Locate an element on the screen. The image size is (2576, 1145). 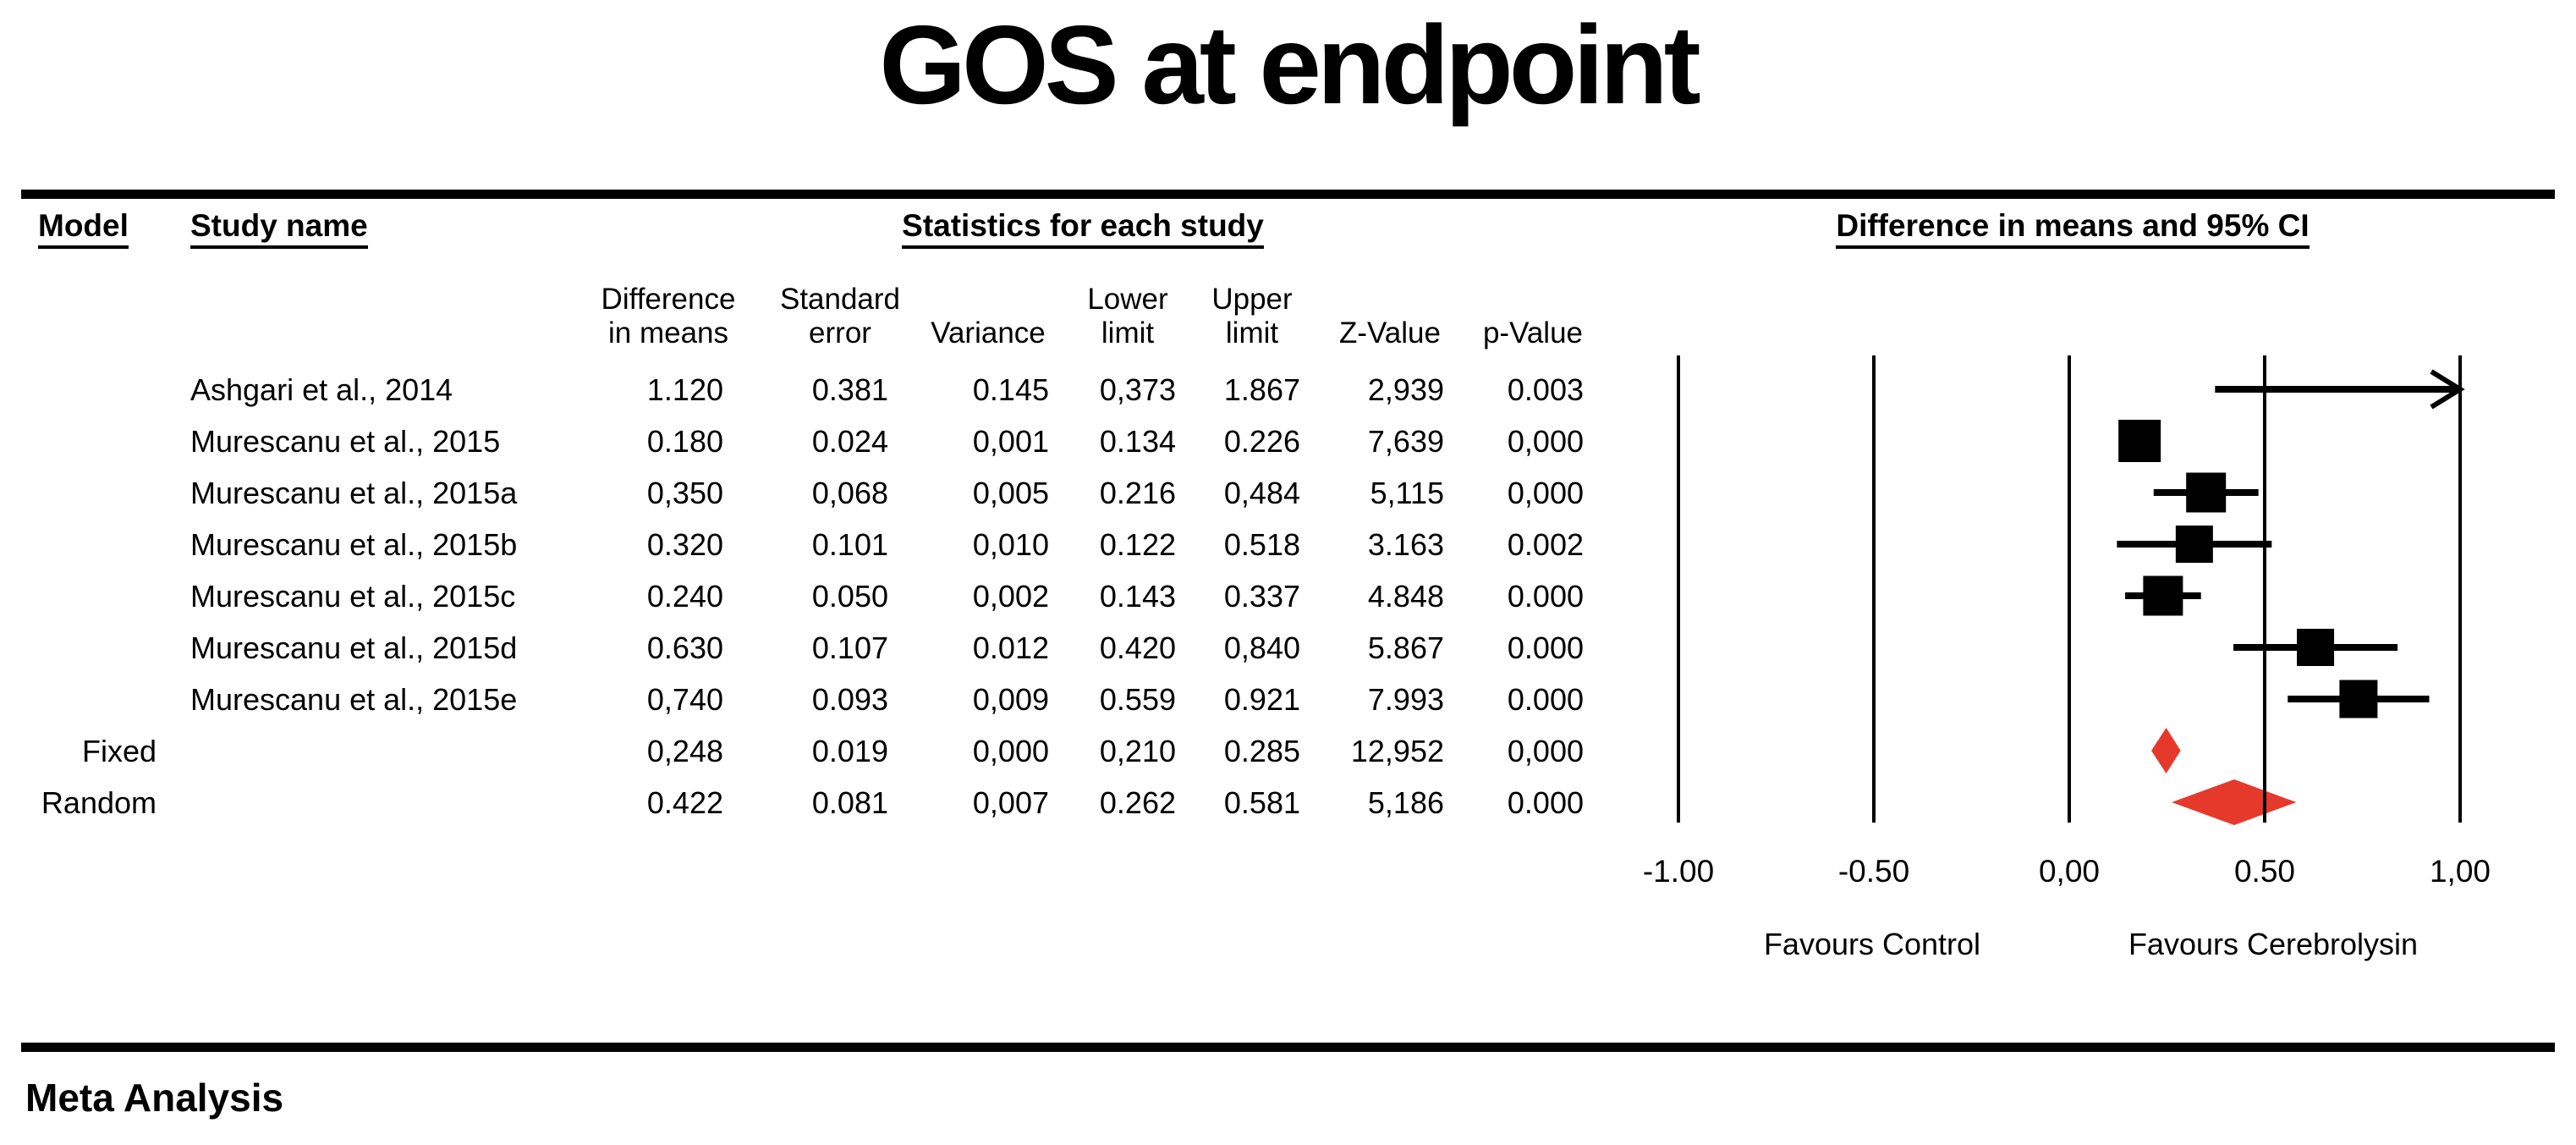
difference-in-means-value: 0,248 is located at coordinates (684, 751).